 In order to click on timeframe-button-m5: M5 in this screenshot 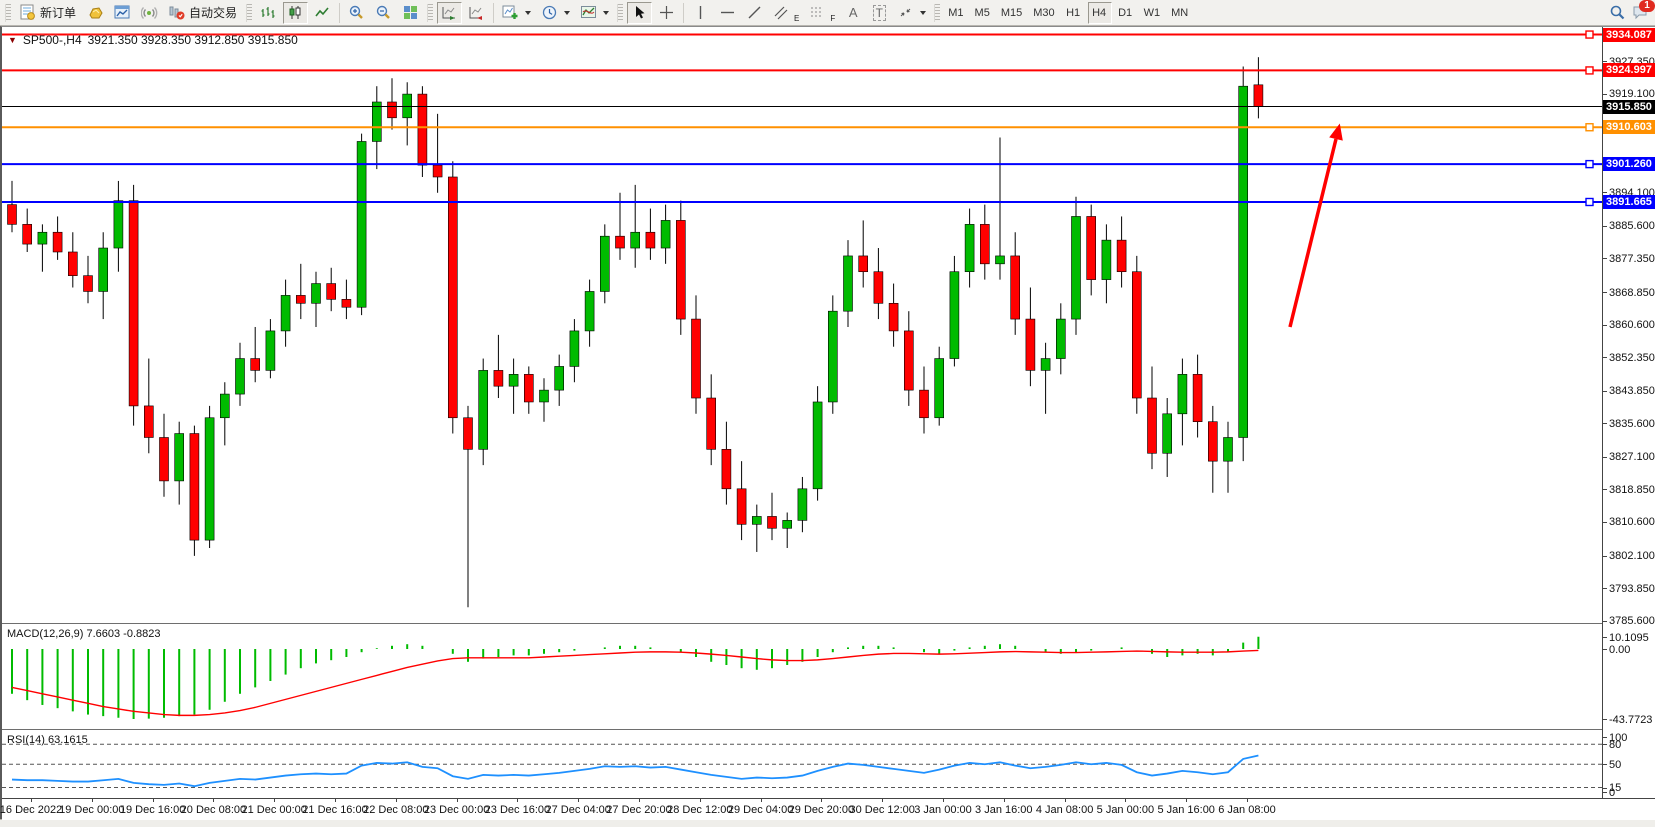, I will do `click(983, 13)`.